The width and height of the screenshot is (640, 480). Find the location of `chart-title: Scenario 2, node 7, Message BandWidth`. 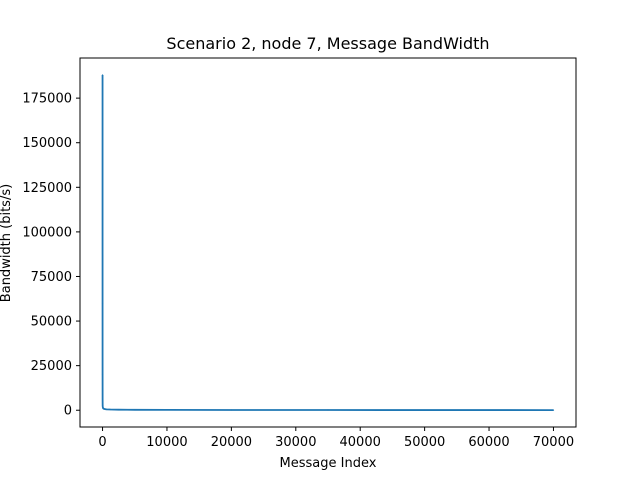

chart-title: Scenario 2, node 7, Message BandWidth is located at coordinates (327, 43).